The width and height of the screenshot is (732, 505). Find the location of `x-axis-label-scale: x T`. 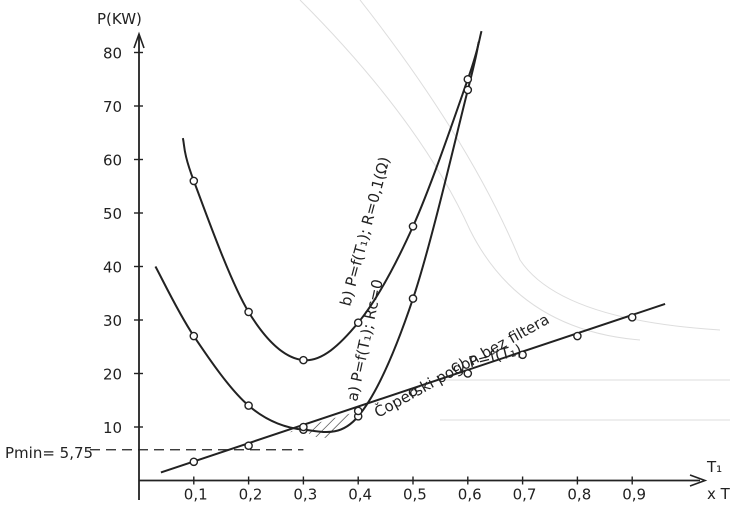

x-axis-label-scale: x T is located at coordinates (719, 494).